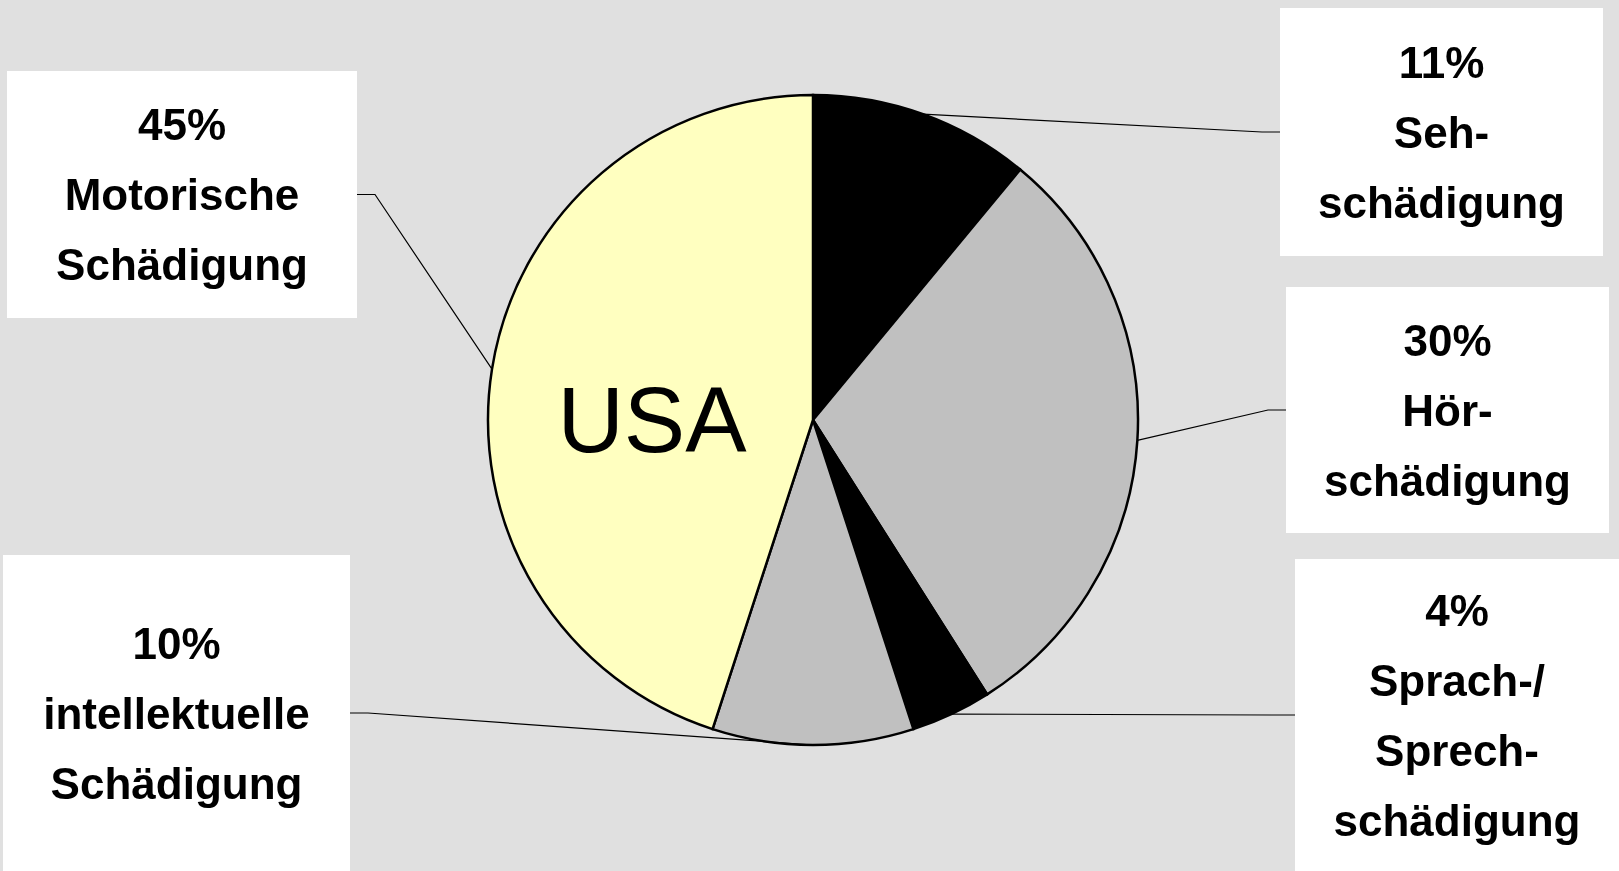  I want to click on data-label: 45%, so click(182, 124).